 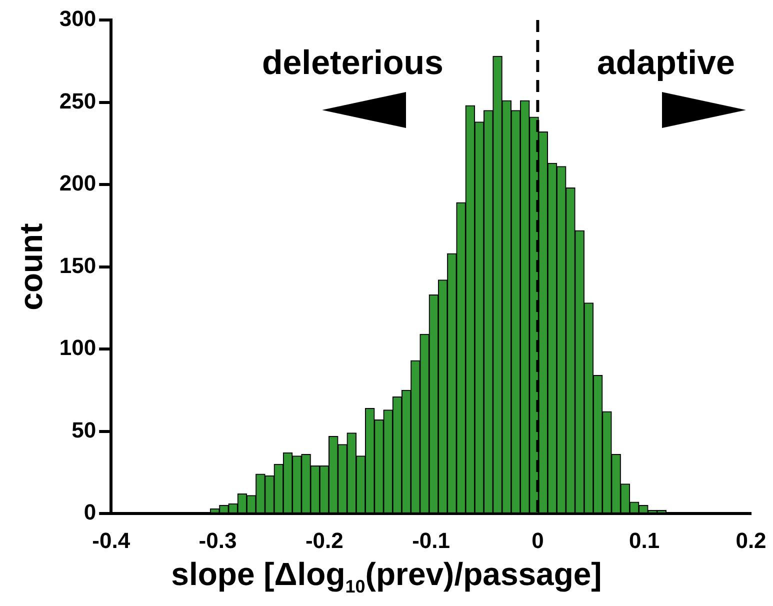 I want to click on x-tick-label: 0, so click(x=538, y=540).